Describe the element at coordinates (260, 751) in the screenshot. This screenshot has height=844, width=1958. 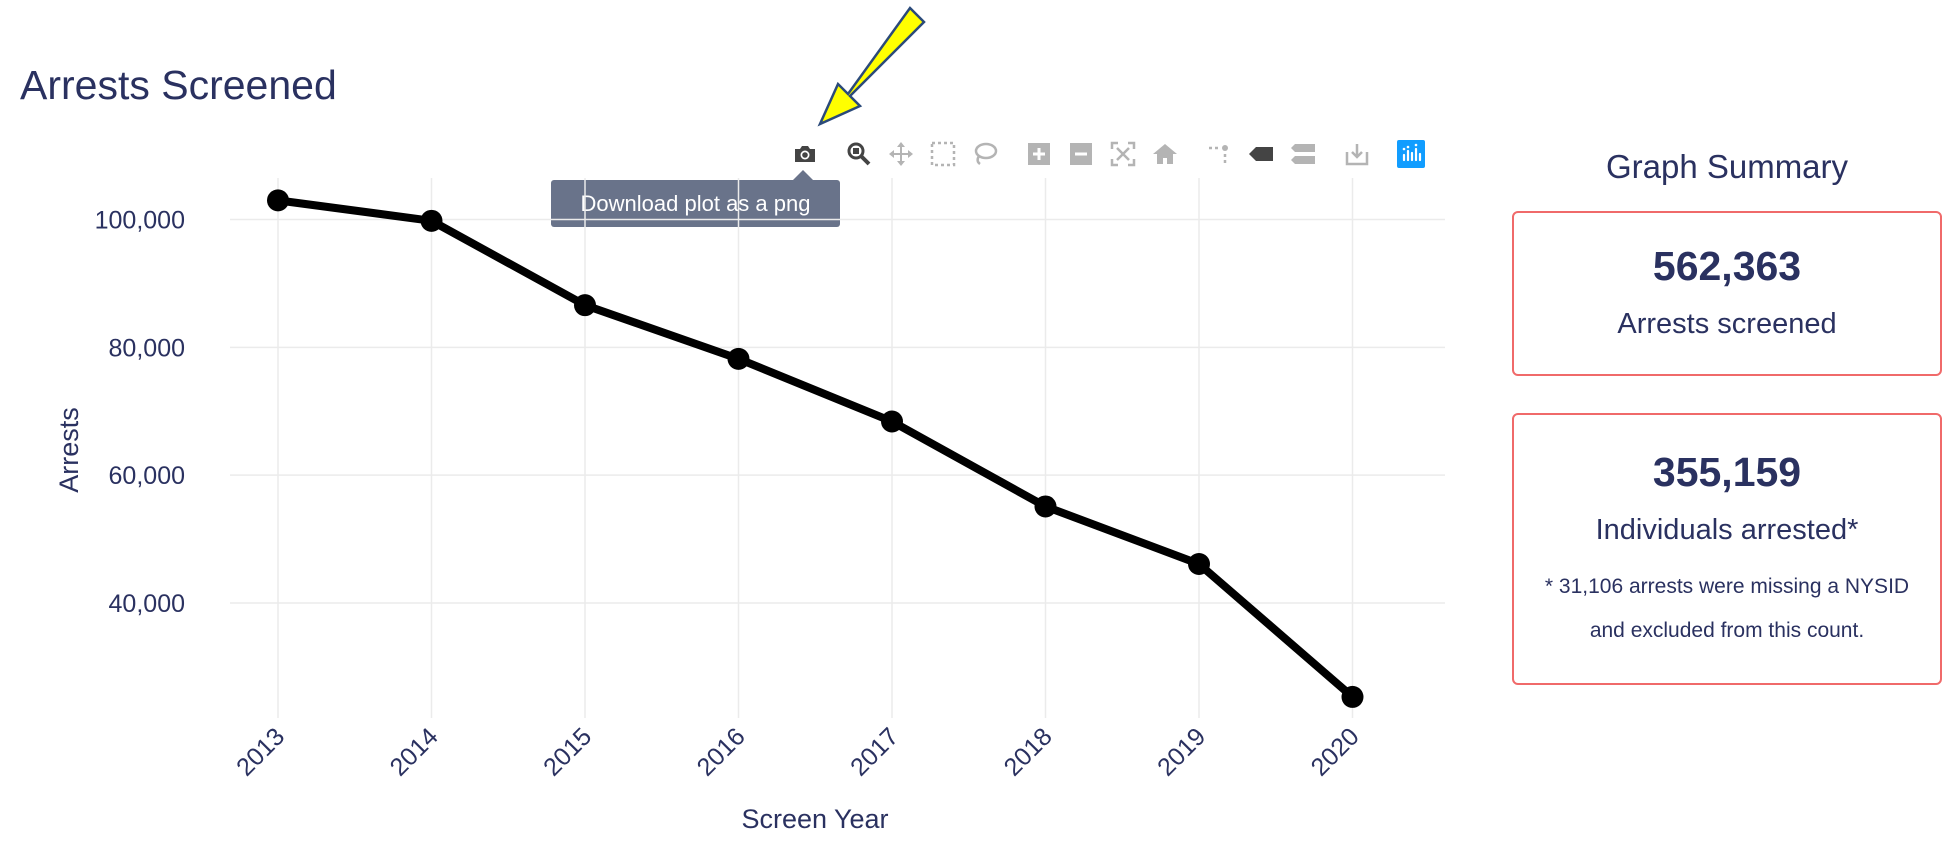
I see `x-tick-label: 2013` at that location.